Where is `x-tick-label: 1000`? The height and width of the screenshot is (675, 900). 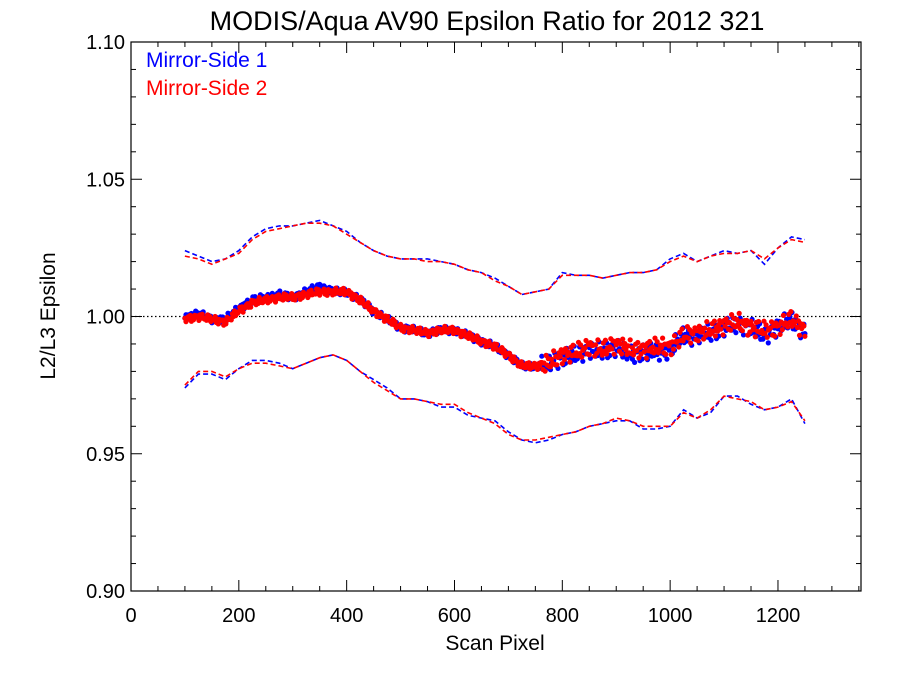
x-tick-label: 1000 is located at coordinates (670, 616).